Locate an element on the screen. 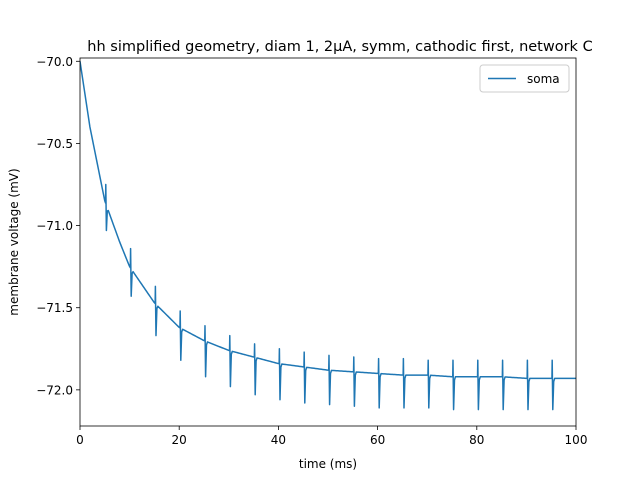 The width and height of the screenshot is (640, 480). y-tick-label: −70.5 is located at coordinates (54, 144).